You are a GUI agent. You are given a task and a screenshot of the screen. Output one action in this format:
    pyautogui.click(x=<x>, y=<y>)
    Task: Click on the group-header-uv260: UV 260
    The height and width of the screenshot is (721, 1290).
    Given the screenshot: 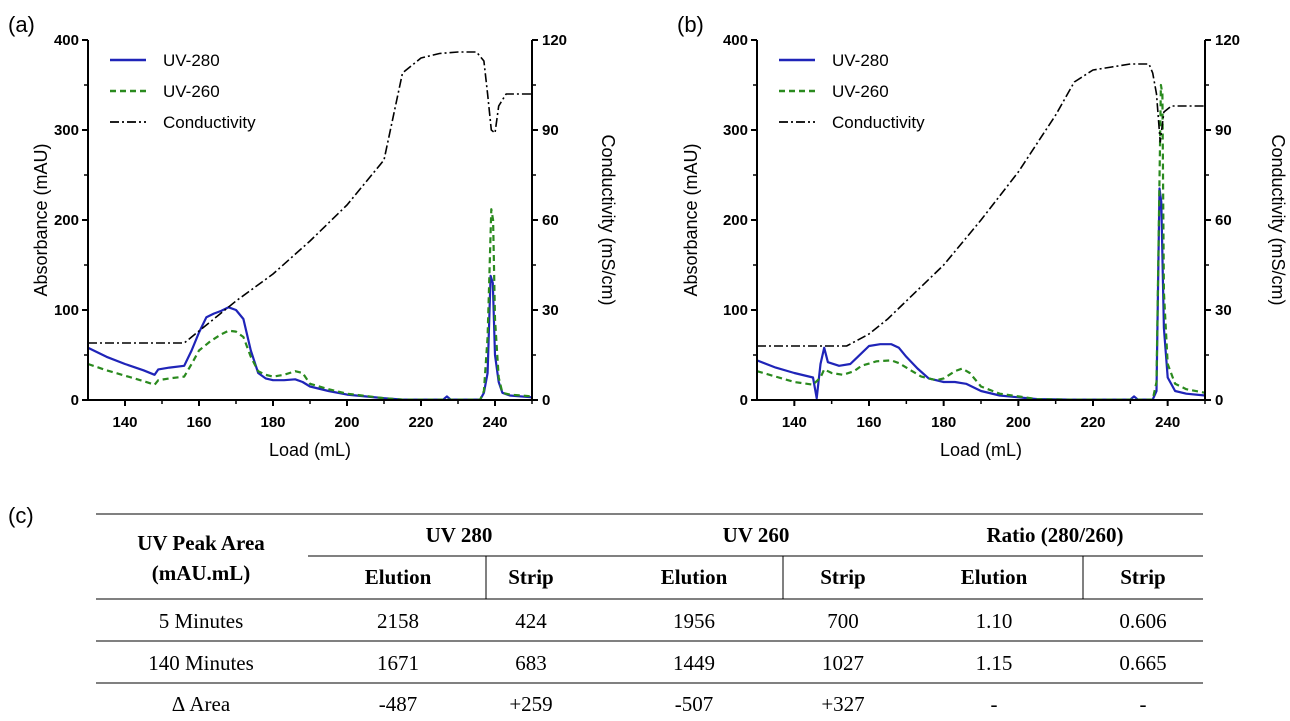 What is the action you would take?
    pyautogui.click(x=756, y=535)
    